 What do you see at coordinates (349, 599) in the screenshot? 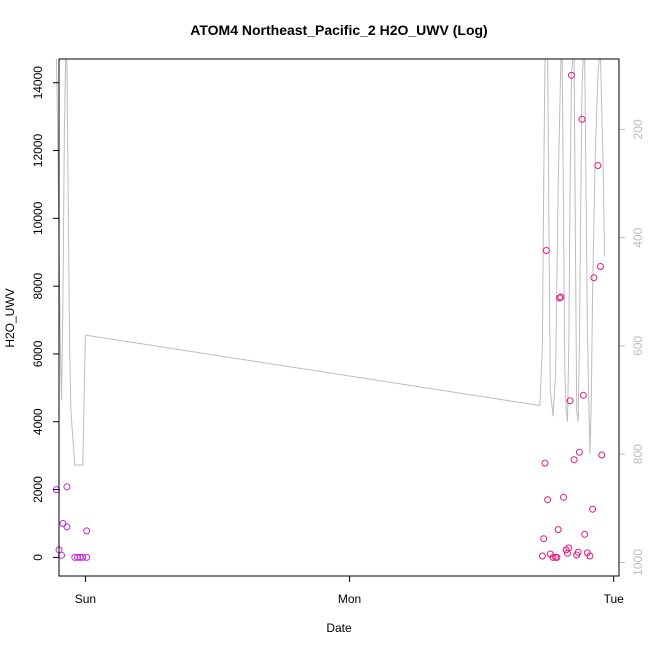
I see `x-tick-label: Mon` at bounding box center [349, 599].